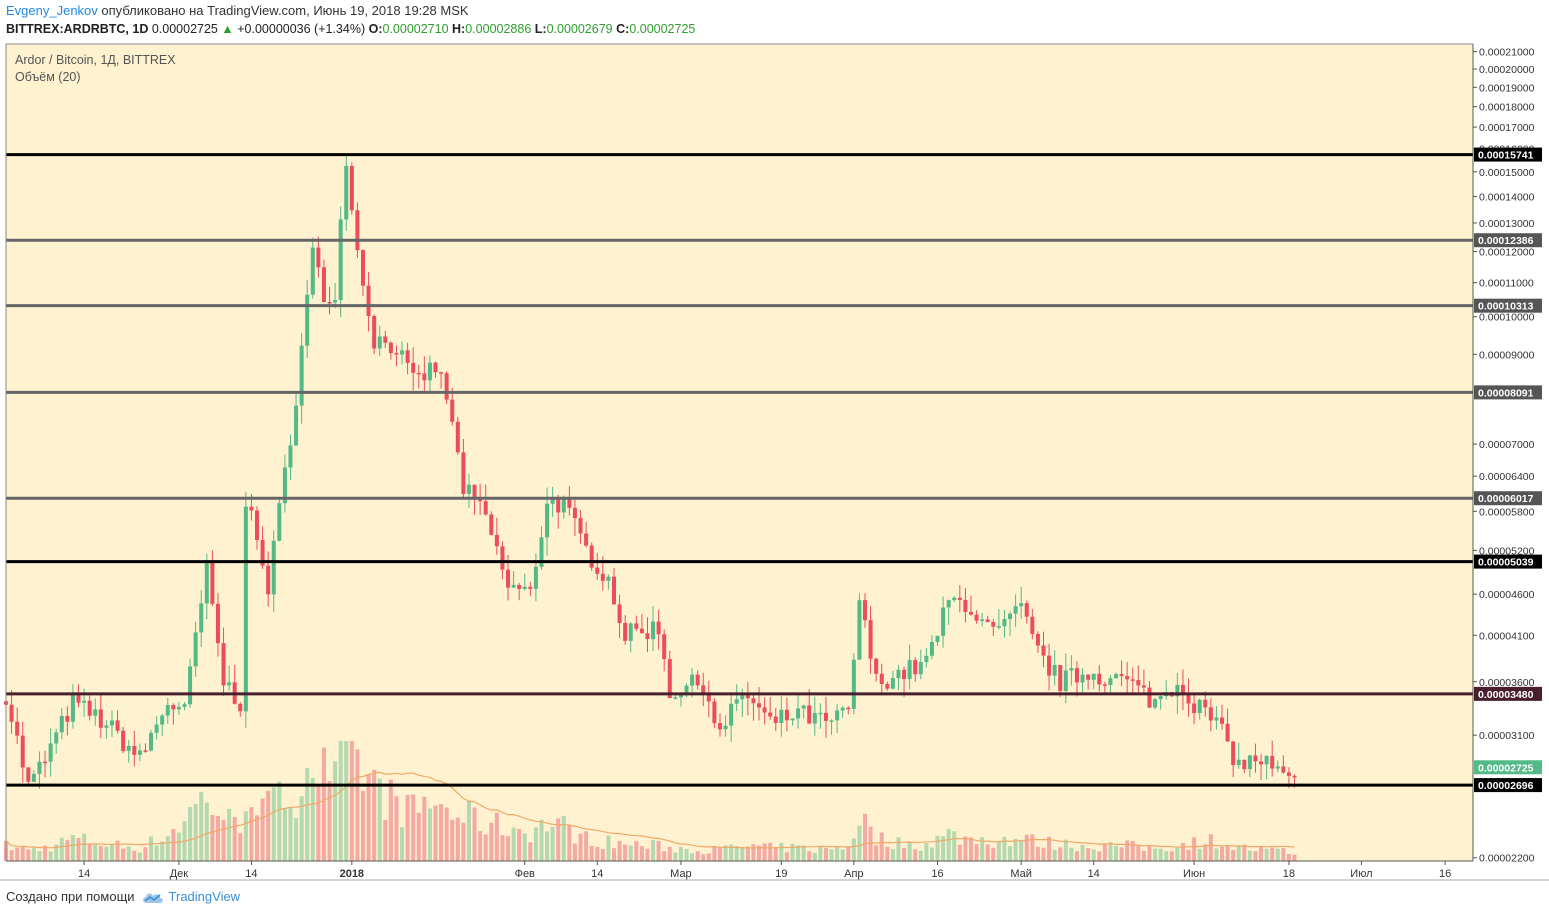  I want to click on y-tick-label: 0.00005800, so click(1507, 512).